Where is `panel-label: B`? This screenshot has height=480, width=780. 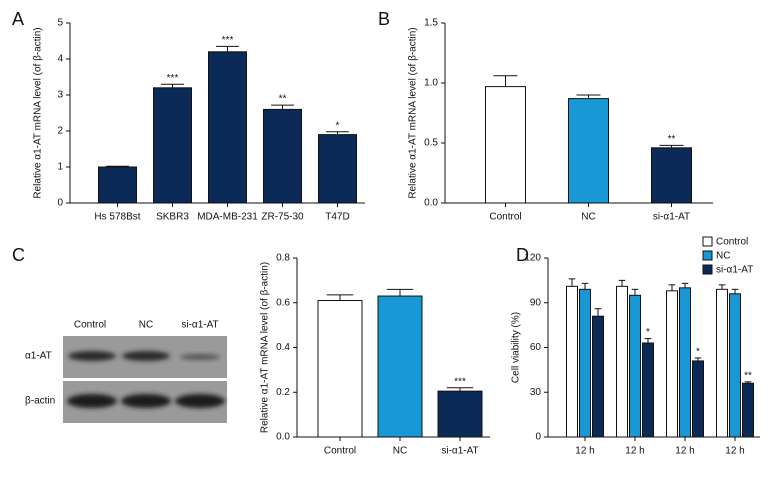 panel-label: B is located at coordinates (384, 19).